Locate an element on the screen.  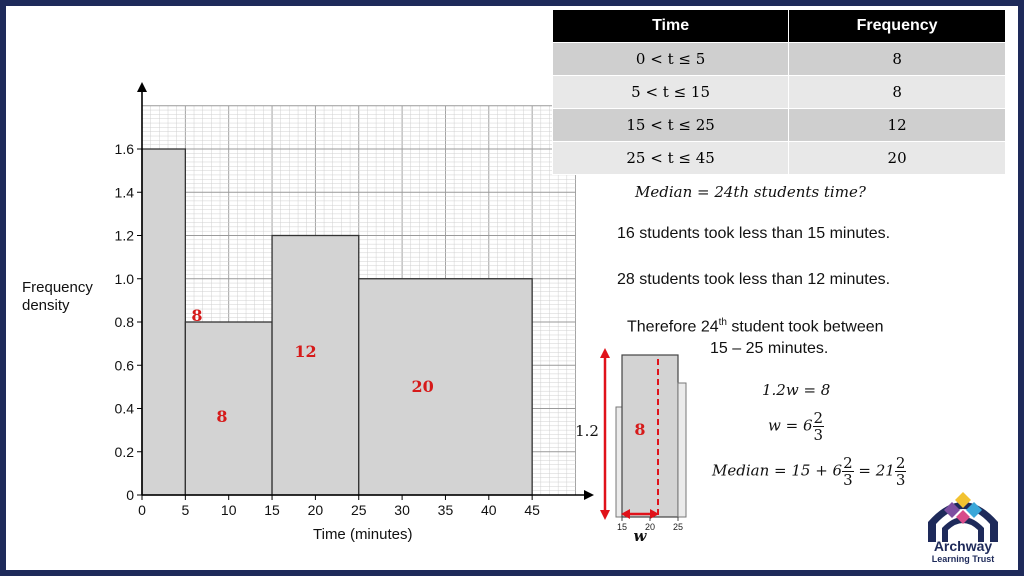
x-tick-label: 45 is located at coordinates (532, 510).